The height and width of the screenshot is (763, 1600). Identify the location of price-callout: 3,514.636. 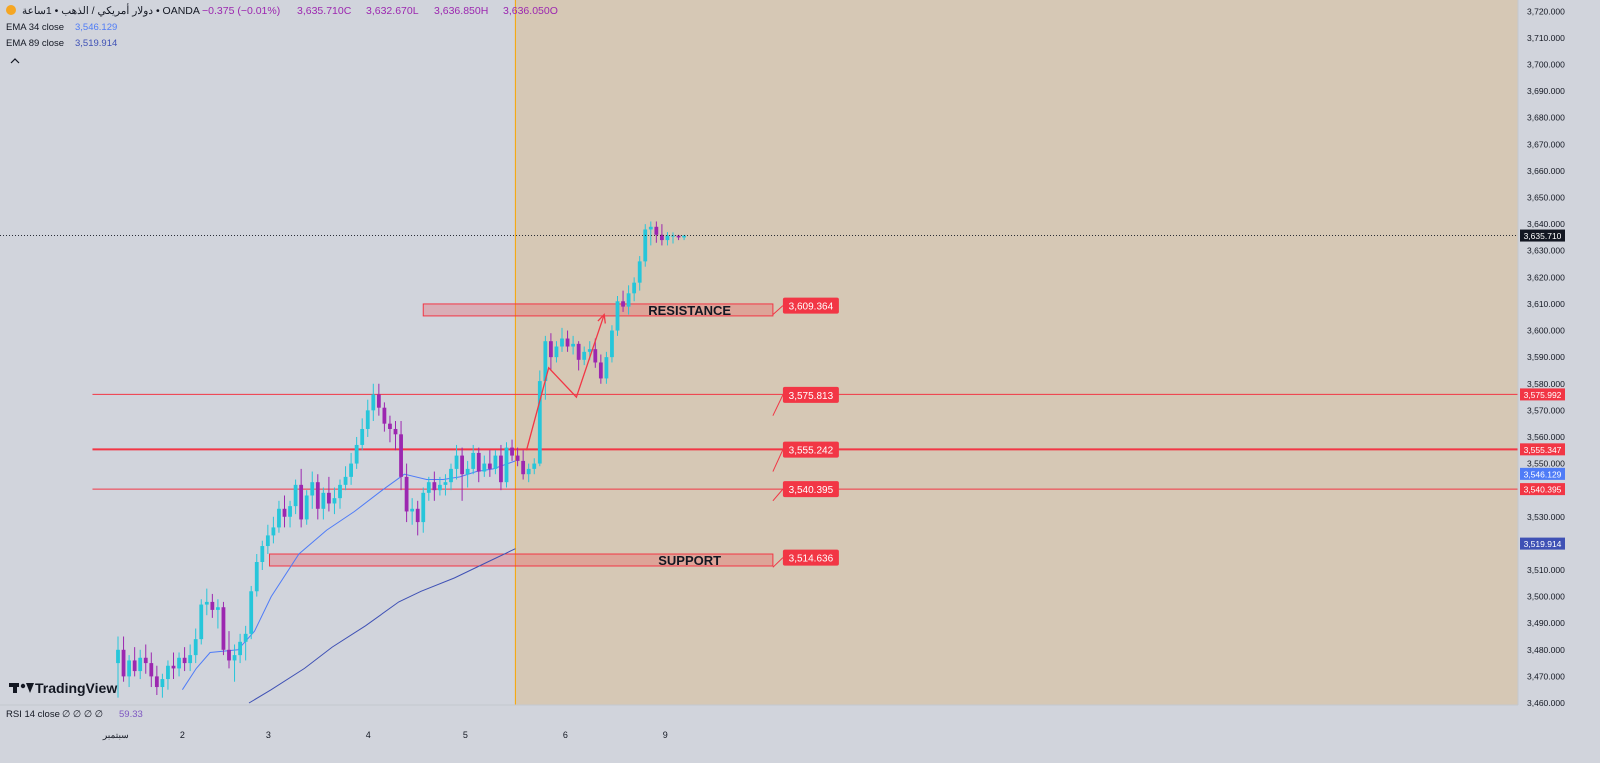
(805, 558).